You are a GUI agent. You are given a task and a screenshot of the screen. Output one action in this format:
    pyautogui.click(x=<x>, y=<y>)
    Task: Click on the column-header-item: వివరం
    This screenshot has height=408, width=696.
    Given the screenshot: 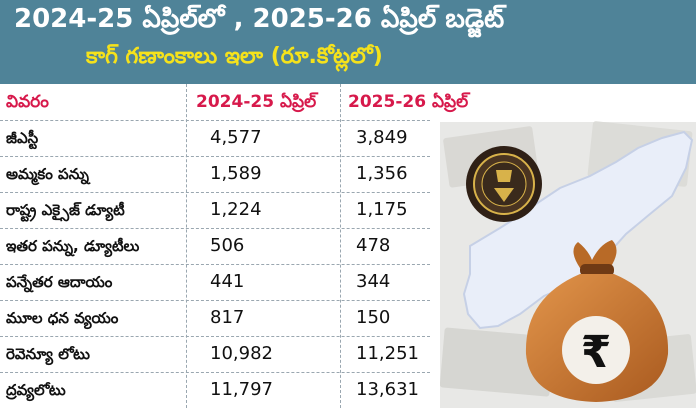 What is the action you would take?
    pyautogui.click(x=27, y=102)
    